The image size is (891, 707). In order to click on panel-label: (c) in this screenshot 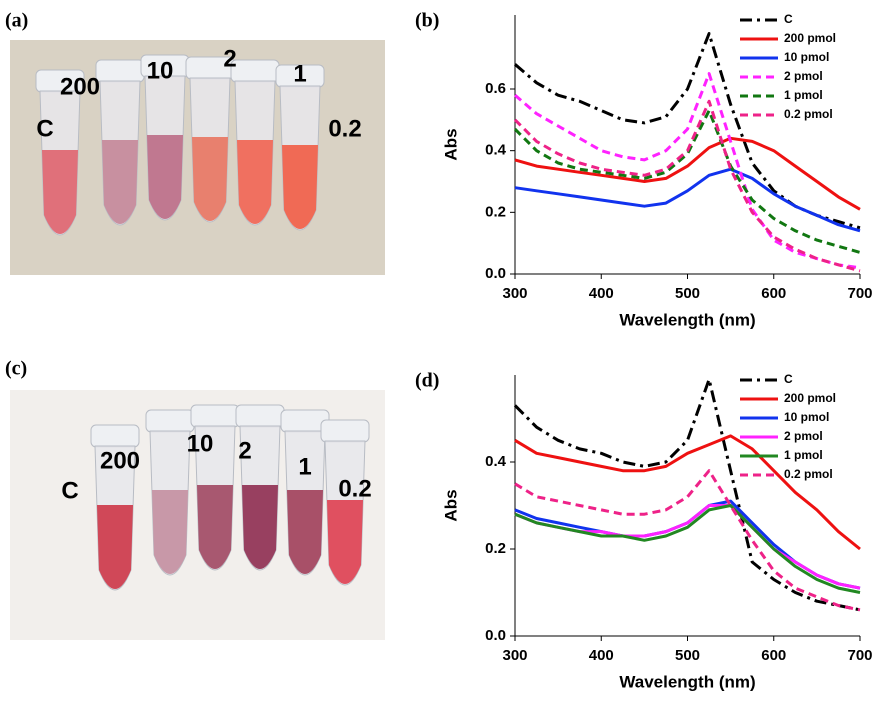, I will do `click(16, 369)`.